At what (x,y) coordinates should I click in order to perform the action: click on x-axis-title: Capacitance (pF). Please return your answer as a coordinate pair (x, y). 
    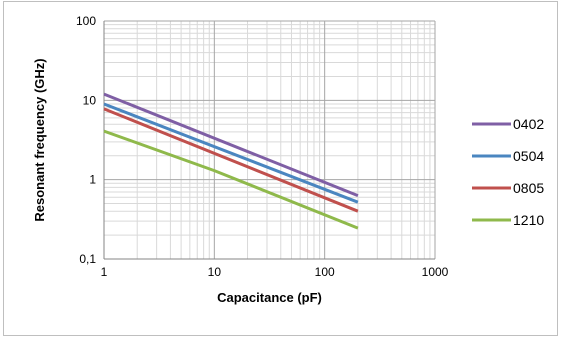
    Looking at the image, I should click on (269, 297).